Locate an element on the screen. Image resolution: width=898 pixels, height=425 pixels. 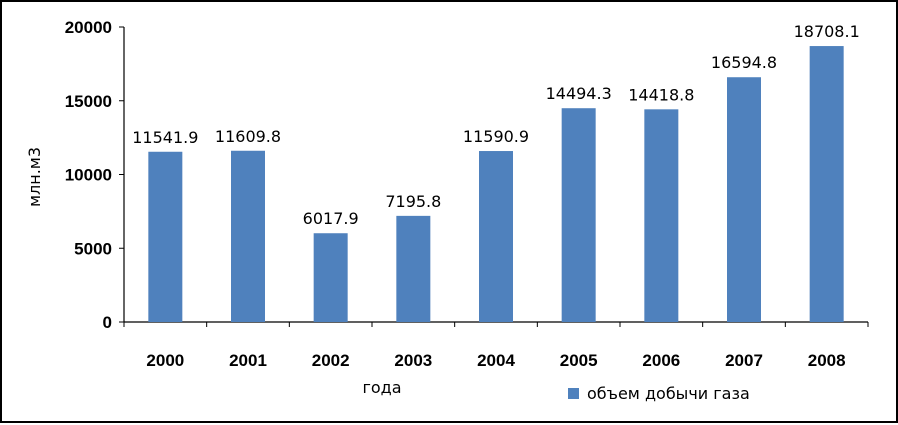
x-tick-label-2001: 2001 is located at coordinates (248, 360).